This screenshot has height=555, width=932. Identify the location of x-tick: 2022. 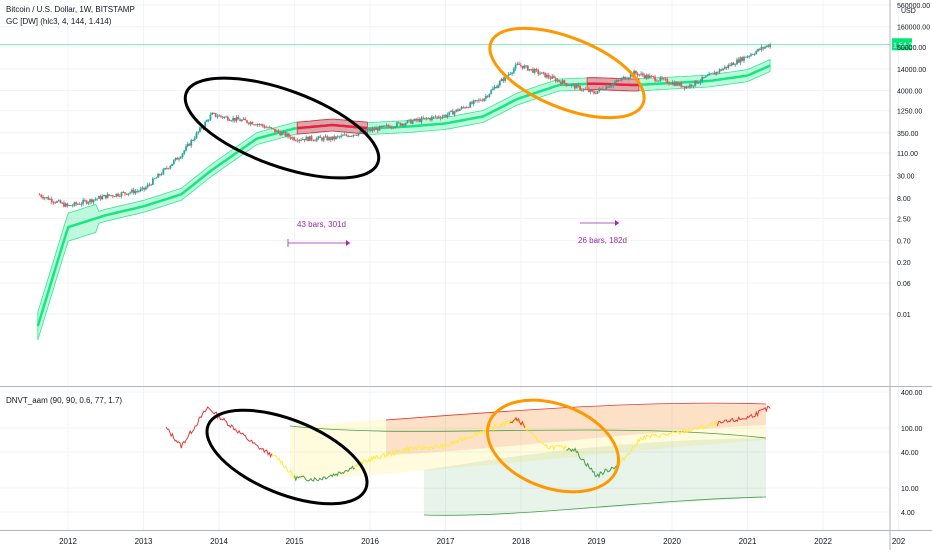
(823, 541).